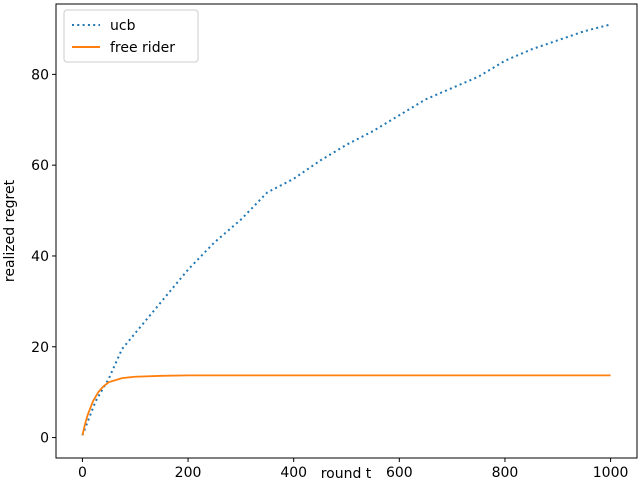 The height and width of the screenshot is (484, 640). What do you see at coordinates (10, 230) in the screenshot?
I see `y-axis-label: realized regret` at bounding box center [10, 230].